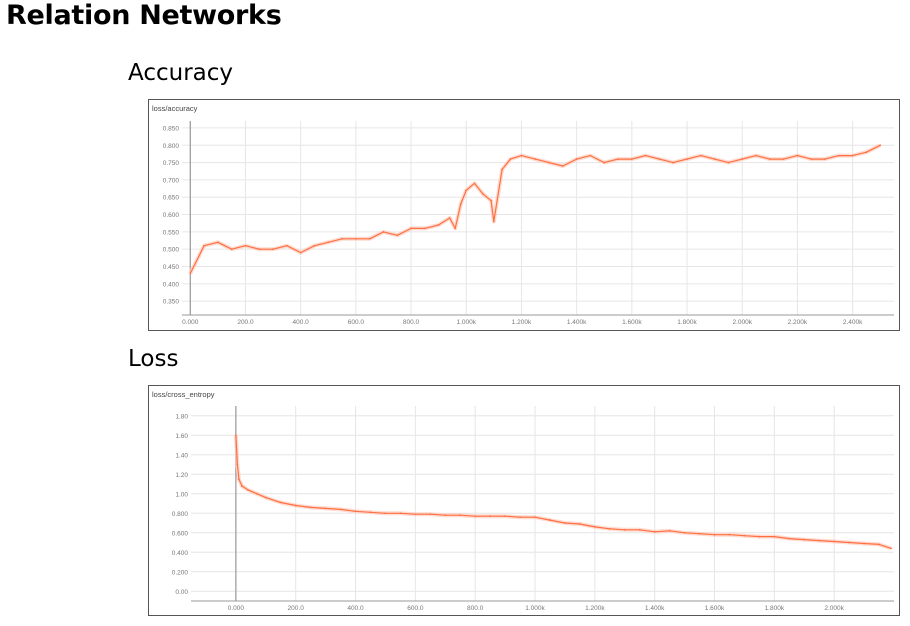  Describe the element at coordinates (171, 302) in the screenshot. I see `y-tick-label: 0.350` at that location.